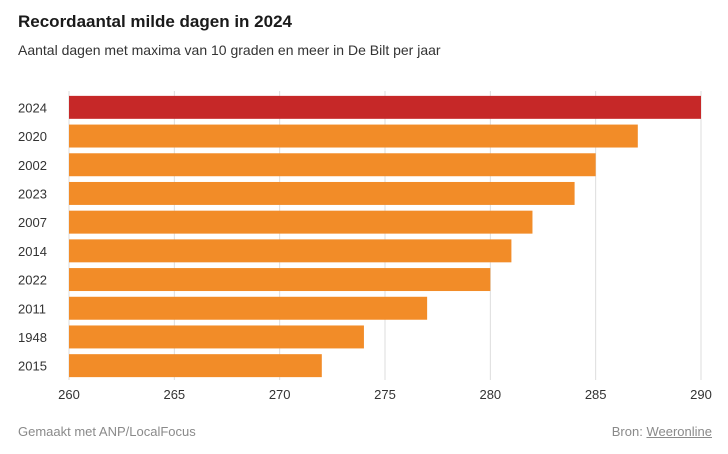  What do you see at coordinates (69, 394) in the screenshot?
I see `x-tick-label: 260` at bounding box center [69, 394].